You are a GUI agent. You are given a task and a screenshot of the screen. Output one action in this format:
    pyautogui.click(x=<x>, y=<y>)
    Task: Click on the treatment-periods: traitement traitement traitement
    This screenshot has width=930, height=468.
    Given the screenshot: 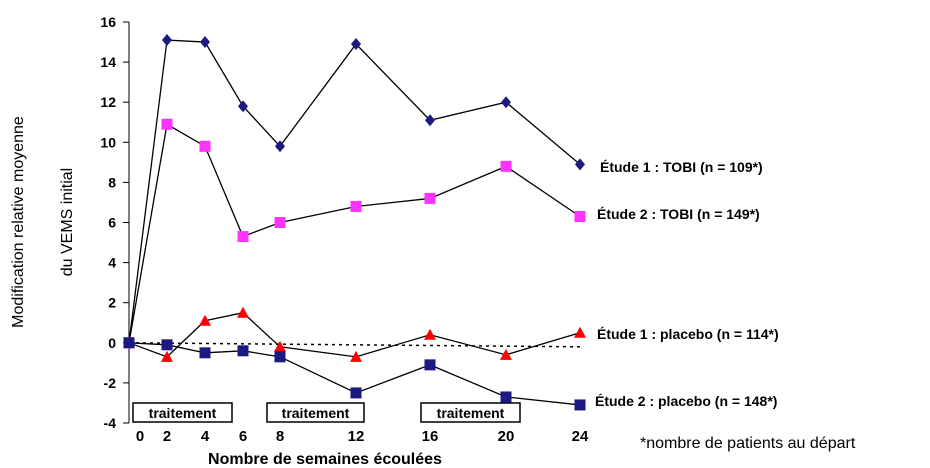 What is the action you would take?
    pyautogui.click(x=326, y=412)
    